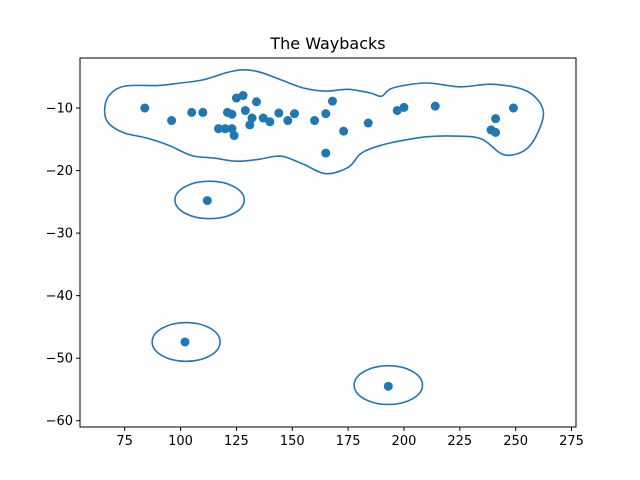  Describe the element at coordinates (180, 441) in the screenshot. I see `x-tick-label: 100` at that location.